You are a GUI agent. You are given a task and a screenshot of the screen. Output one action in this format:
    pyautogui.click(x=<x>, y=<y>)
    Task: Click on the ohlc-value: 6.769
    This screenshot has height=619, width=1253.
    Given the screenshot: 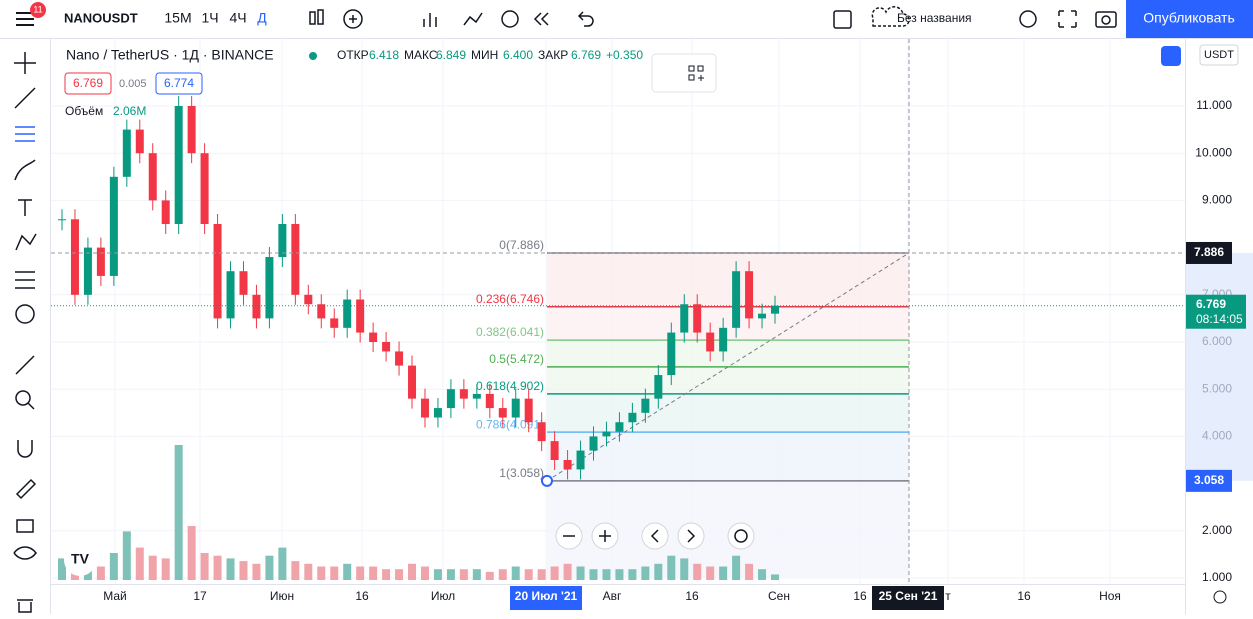 What is the action you would take?
    pyautogui.click(x=586, y=55)
    